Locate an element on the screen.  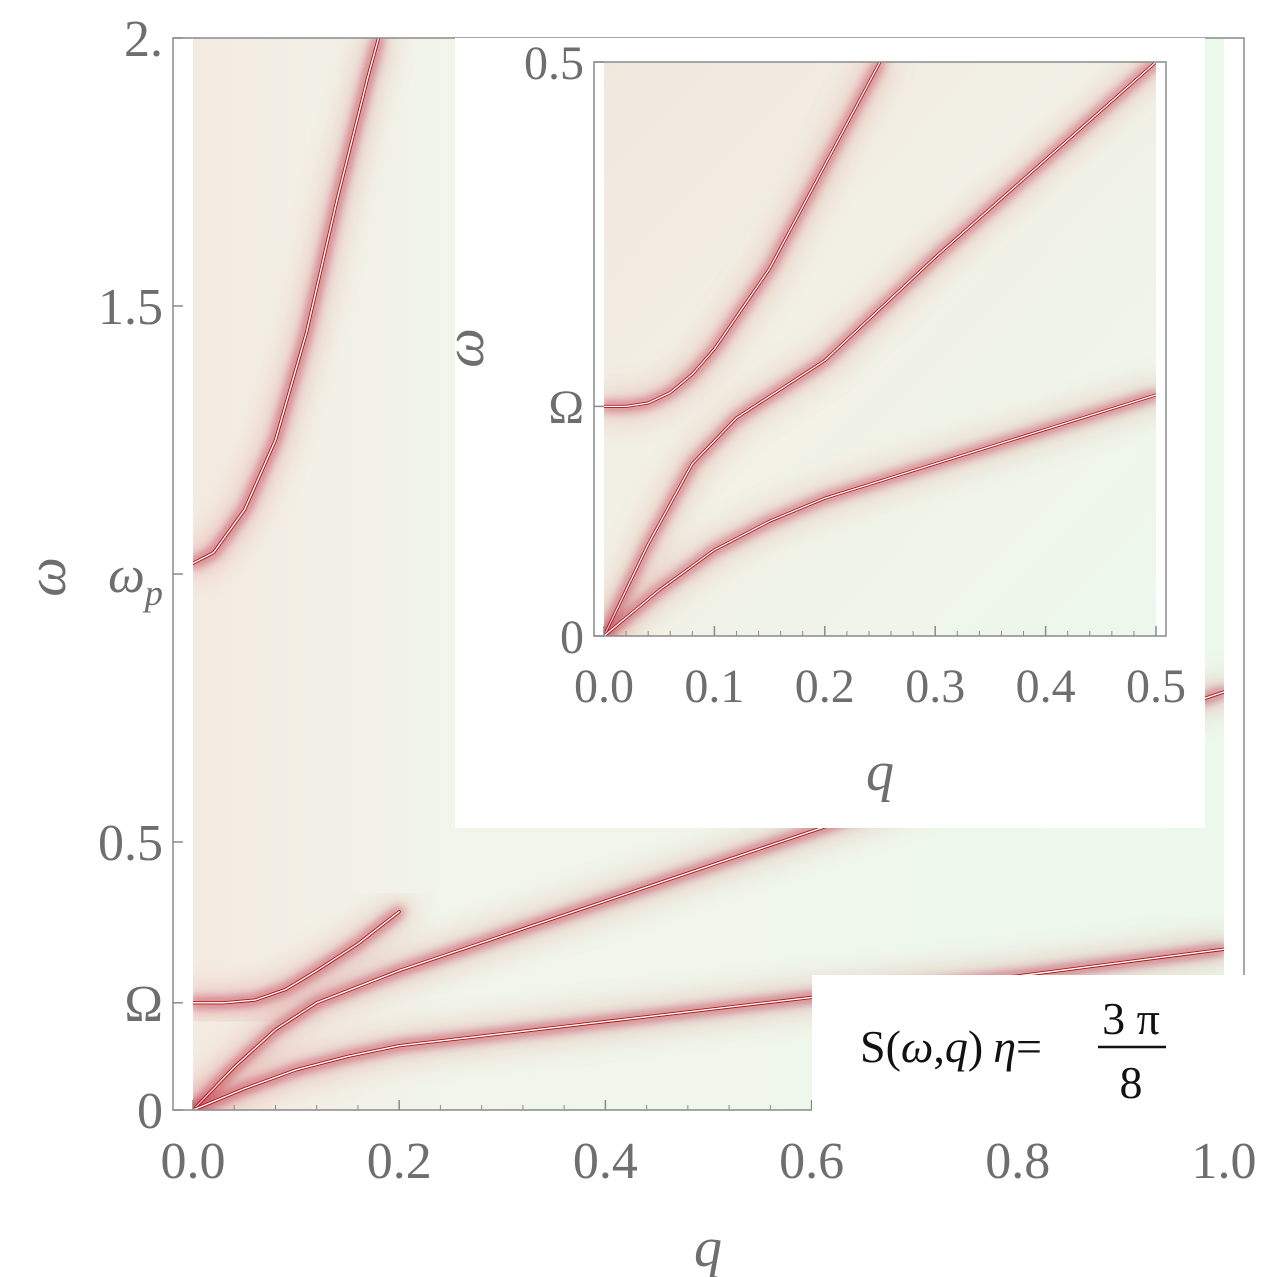
y-tick-label: 1.5 is located at coordinates (130, 307).